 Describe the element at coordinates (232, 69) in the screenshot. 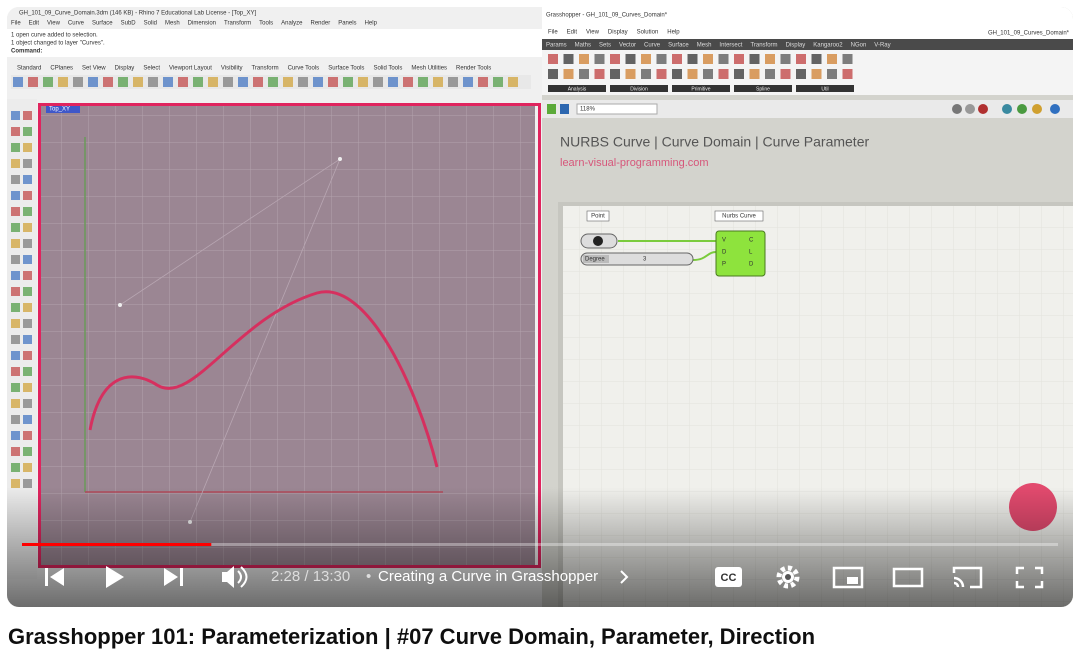

I see `toolbar-tab: Visibility` at that location.